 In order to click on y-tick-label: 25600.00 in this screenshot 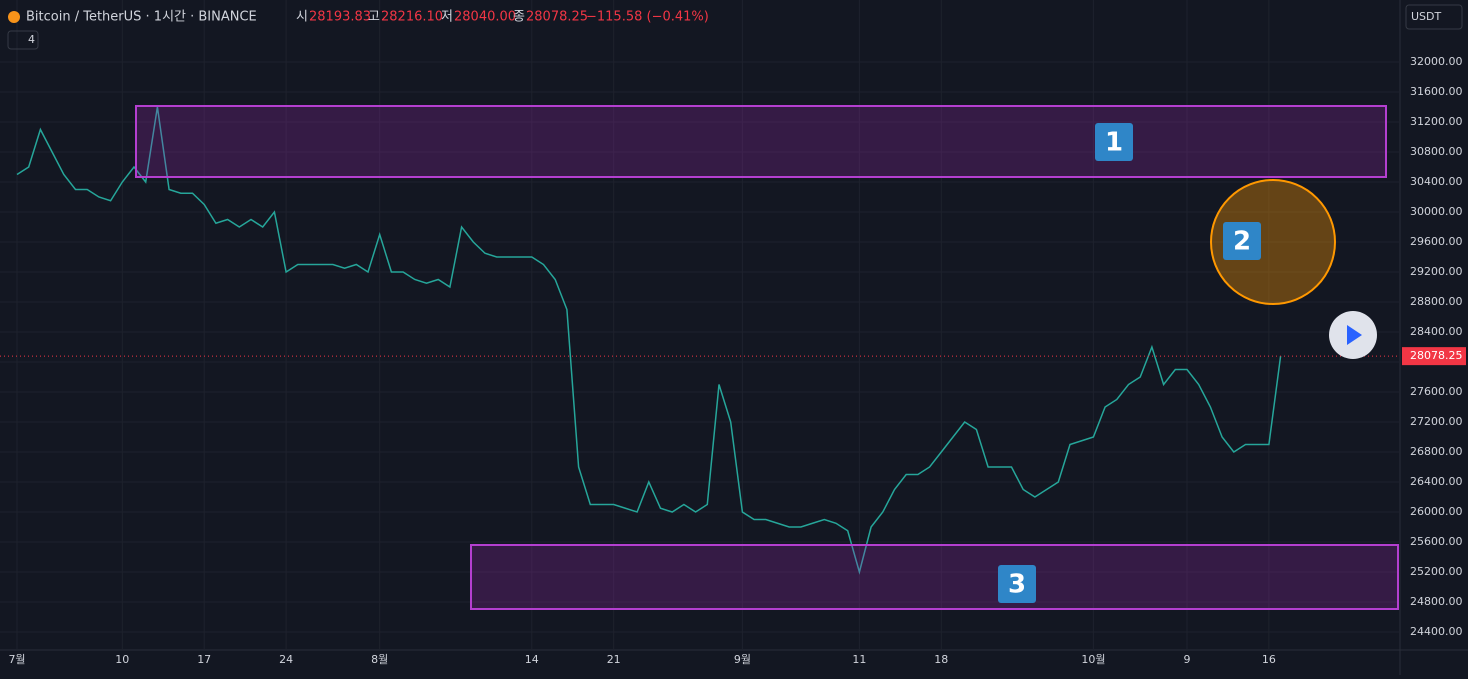, I will do `click(1436, 541)`.